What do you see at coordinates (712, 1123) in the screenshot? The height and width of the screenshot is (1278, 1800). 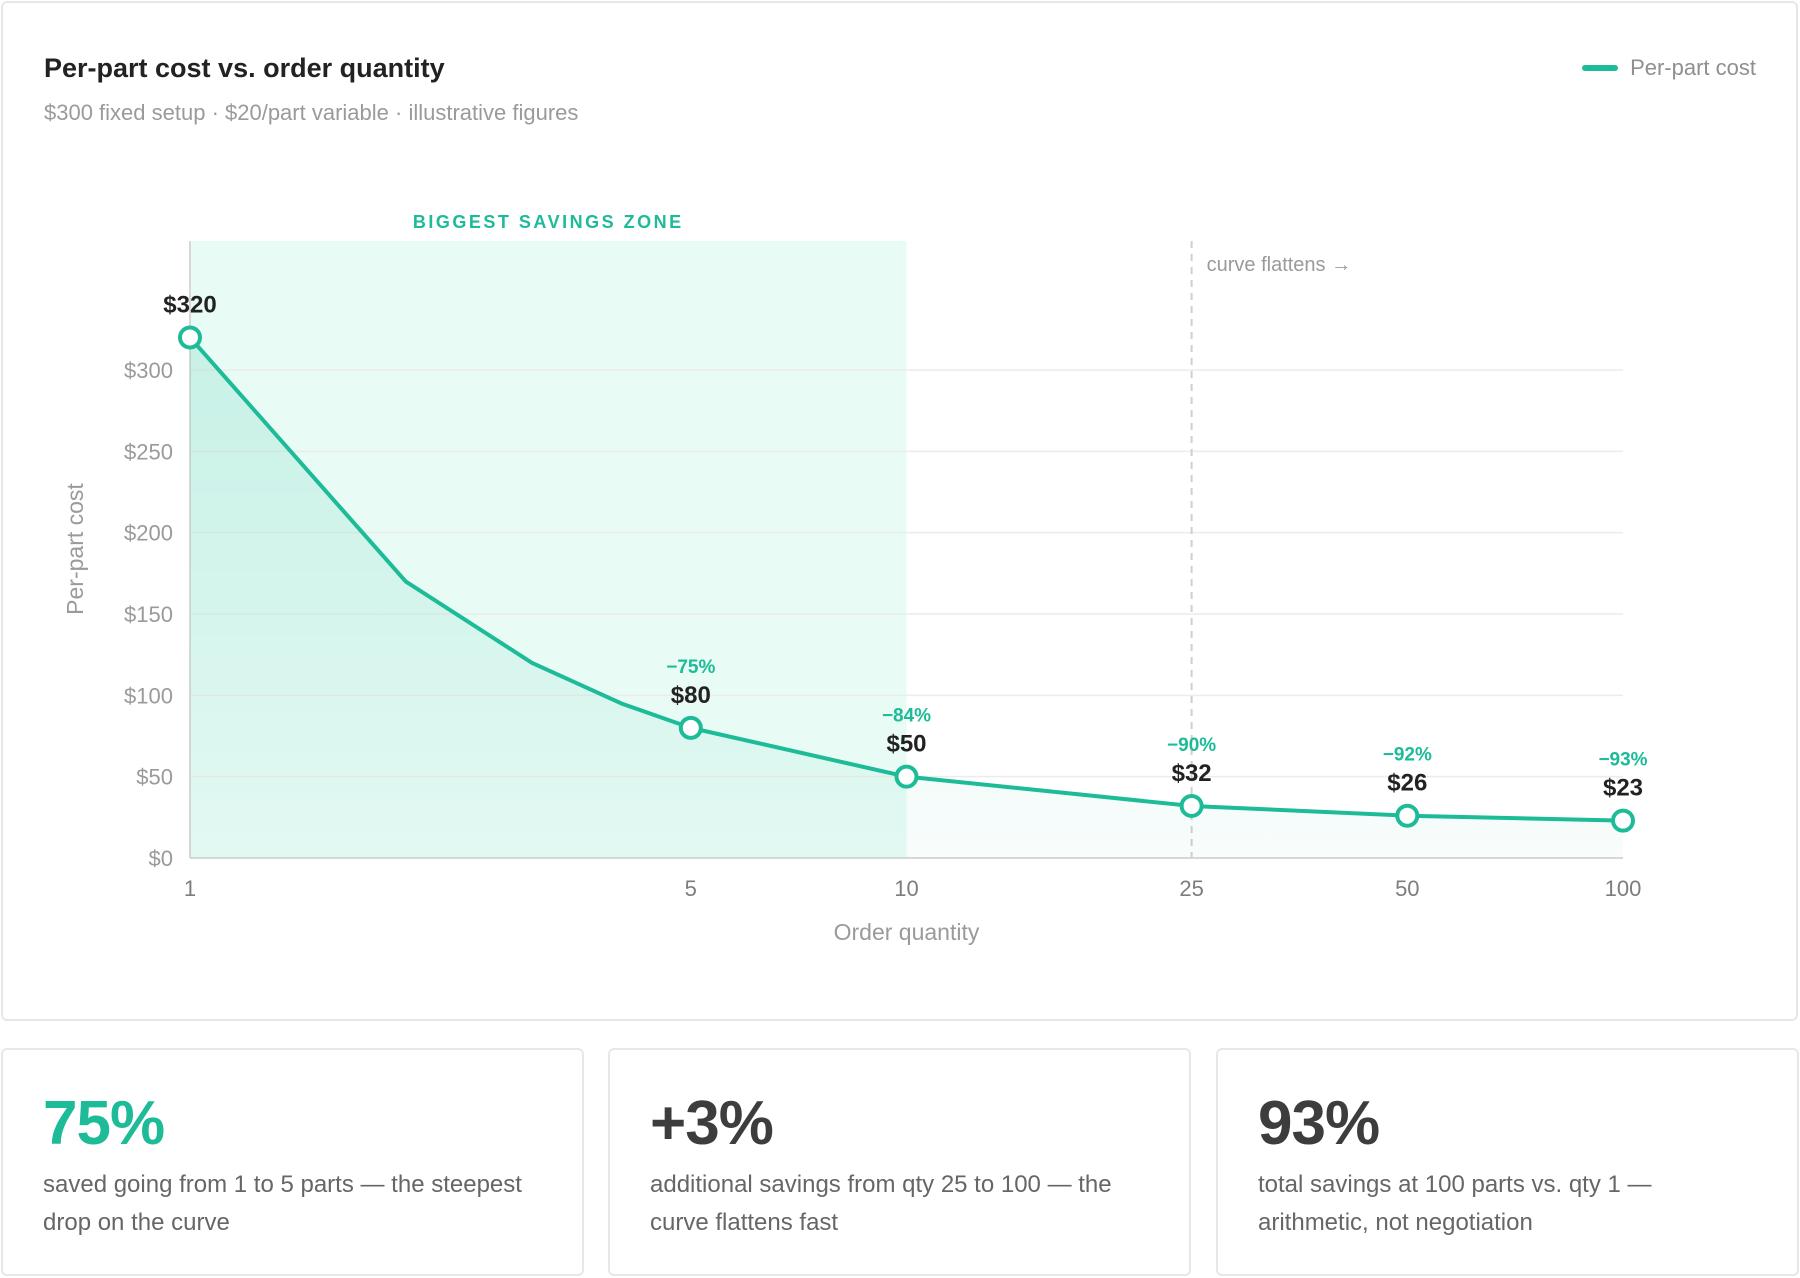 I see `stat-value: +3%` at bounding box center [712, 1123].